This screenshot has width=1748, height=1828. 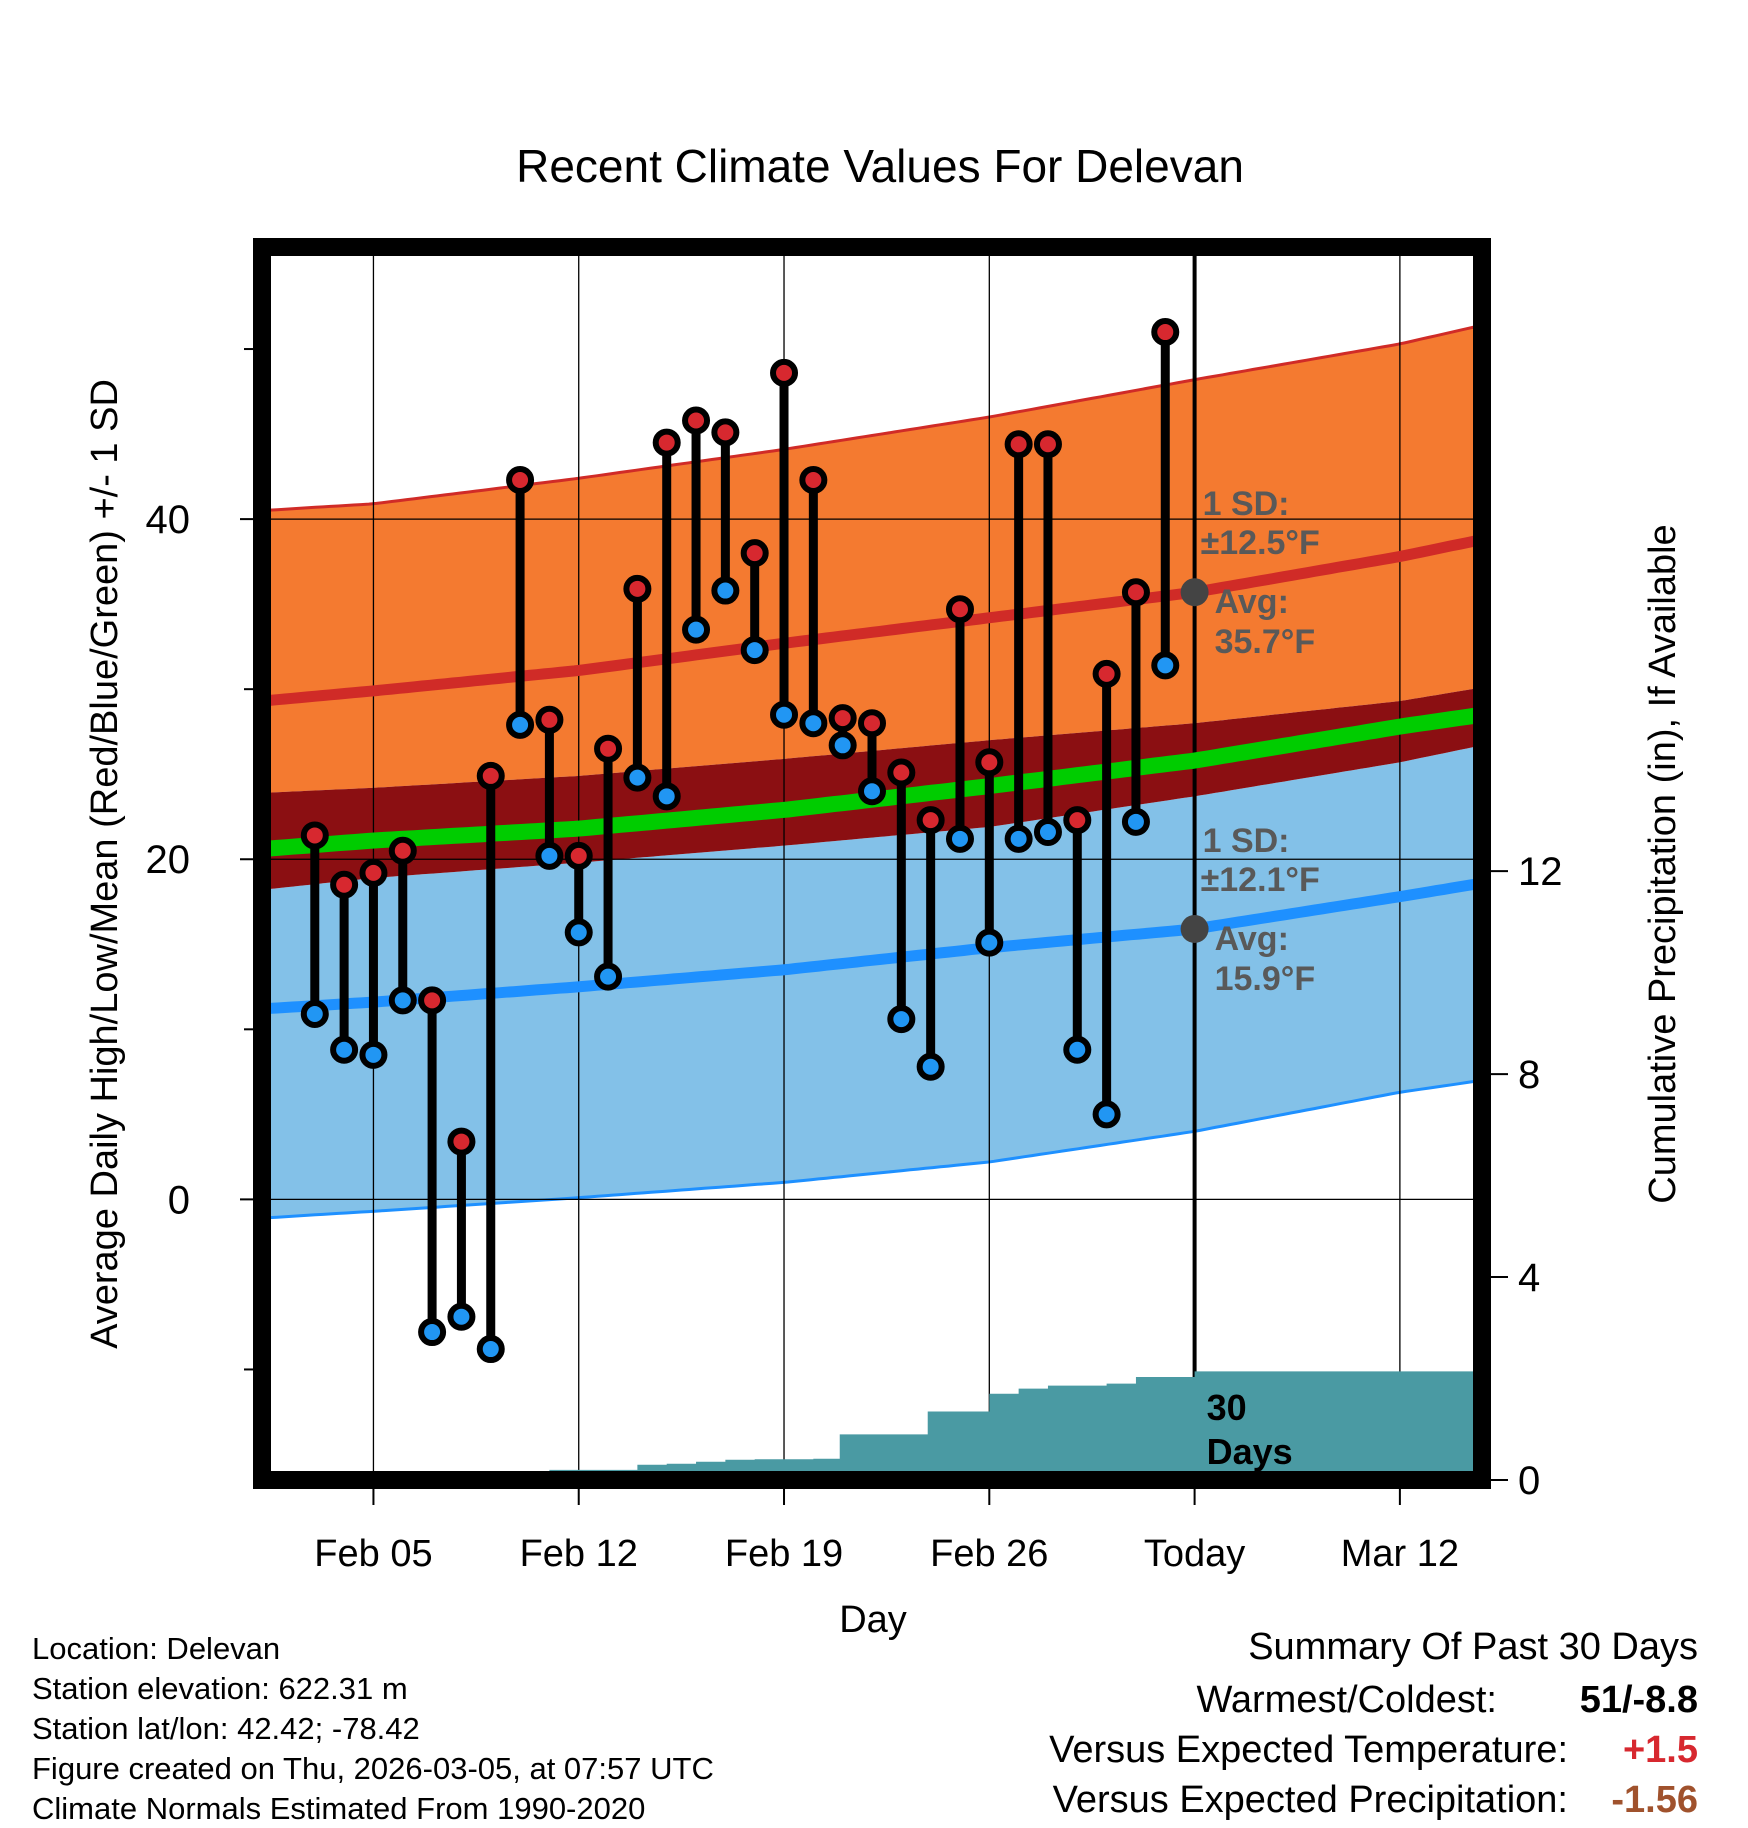 I want to click on y-right-tick-label: 0, so click(x=1529, y=1481).